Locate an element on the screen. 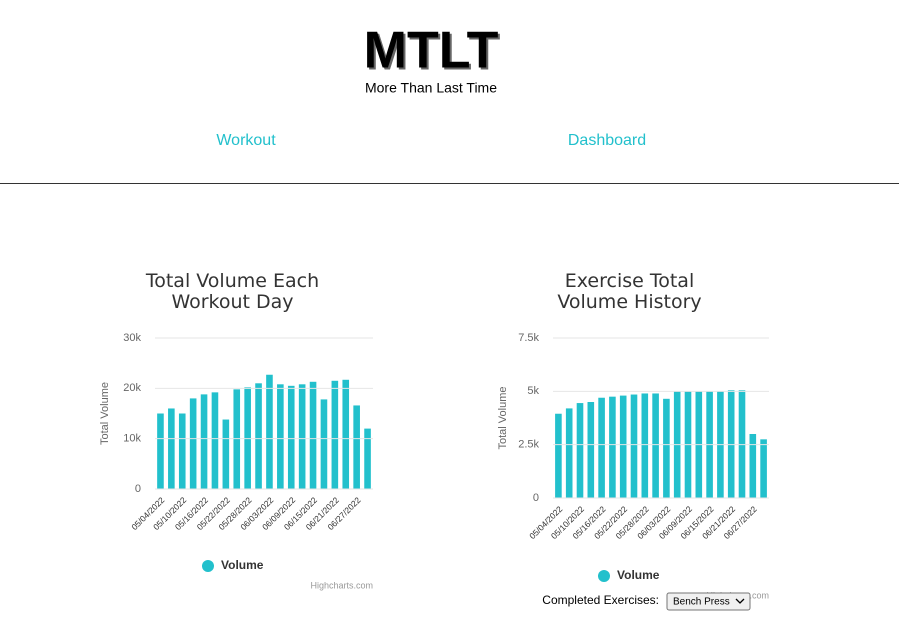 The image size is (899, 637). chart-title: Total Volume Each Workout Day is located at coordinates (232, 291).